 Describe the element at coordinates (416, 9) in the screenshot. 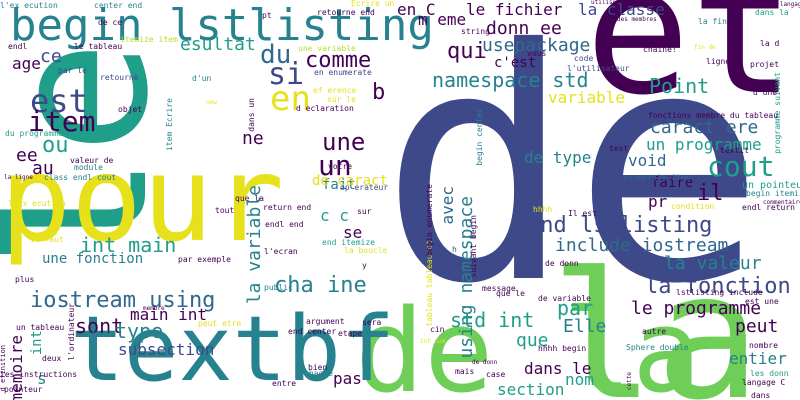

I see `word-en-C: en C` at that location.